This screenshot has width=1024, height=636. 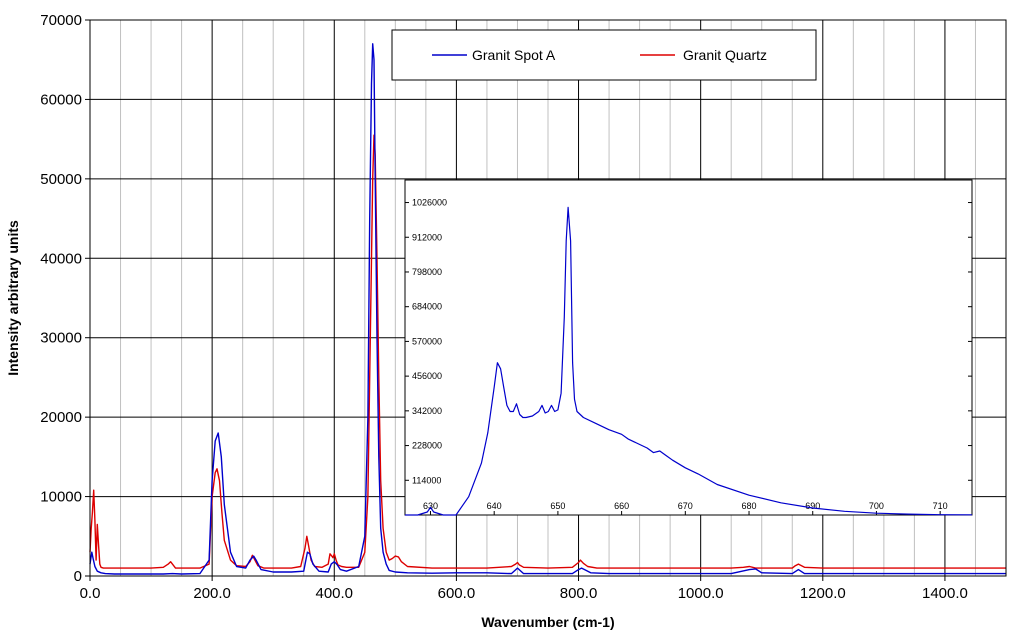 What do you see at coordinates (212, 593) in the screenshot?
I see `x-tick-label: 200.0` at bounding box center [212, 593].